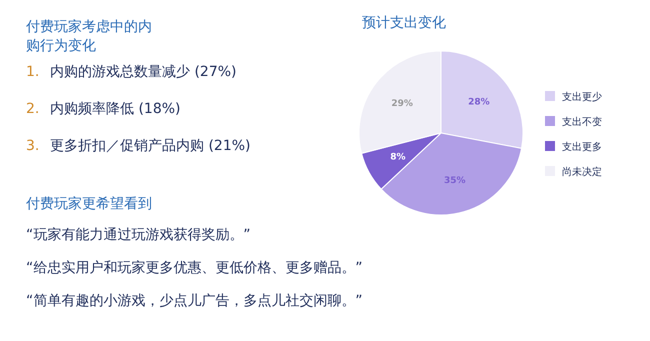  What do you see at coordinates (194, 268) in the screenshot?
I see `text: “给忠实用户和玩家更多优惠、更低价格、更多赠品。”` at bounding box center [194, 268].